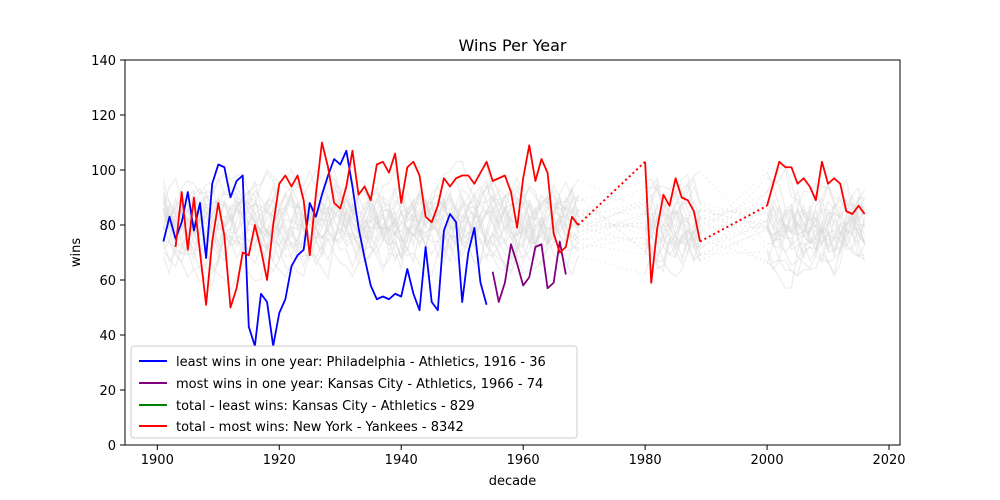 The image size is (1000, 500). Describe the element at coordinates (107, 281) in the screenshot. I see `y-tick-label: 60` at that location.